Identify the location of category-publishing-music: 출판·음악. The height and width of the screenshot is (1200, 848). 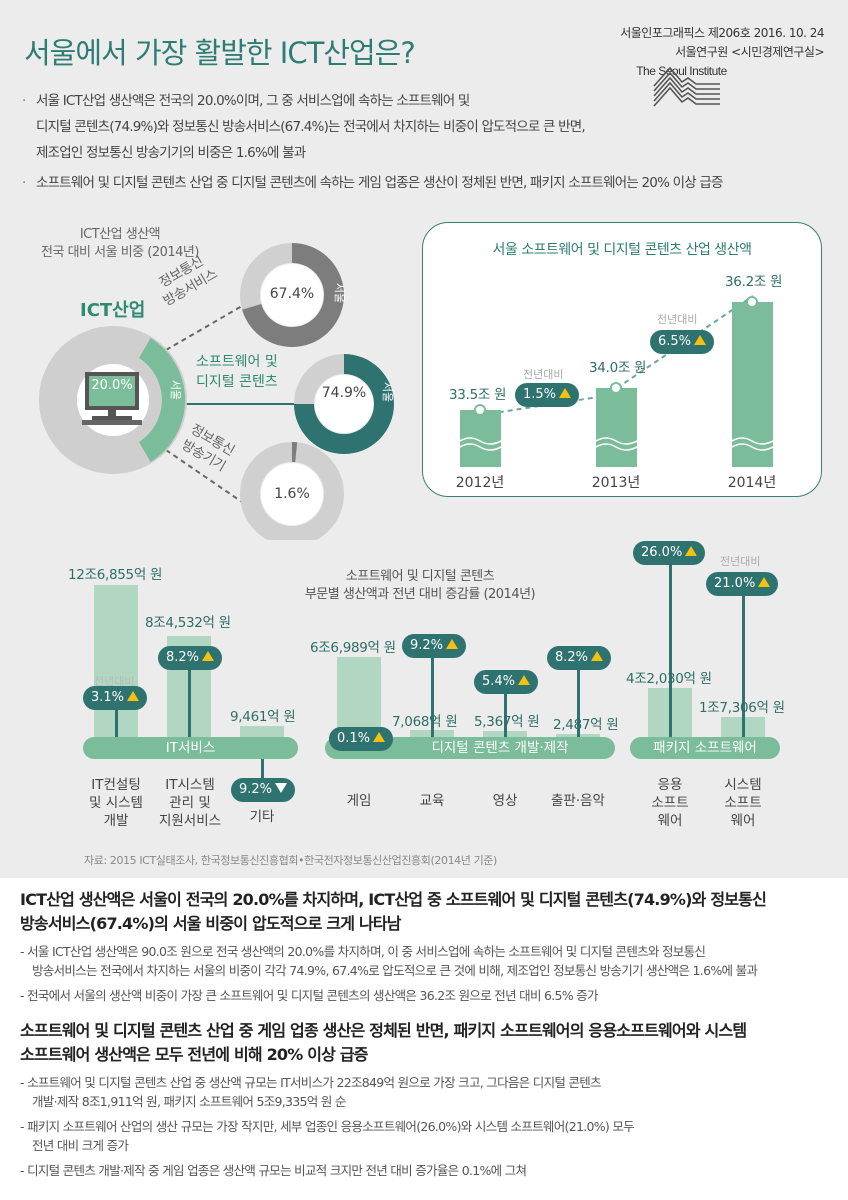
(578, 801).